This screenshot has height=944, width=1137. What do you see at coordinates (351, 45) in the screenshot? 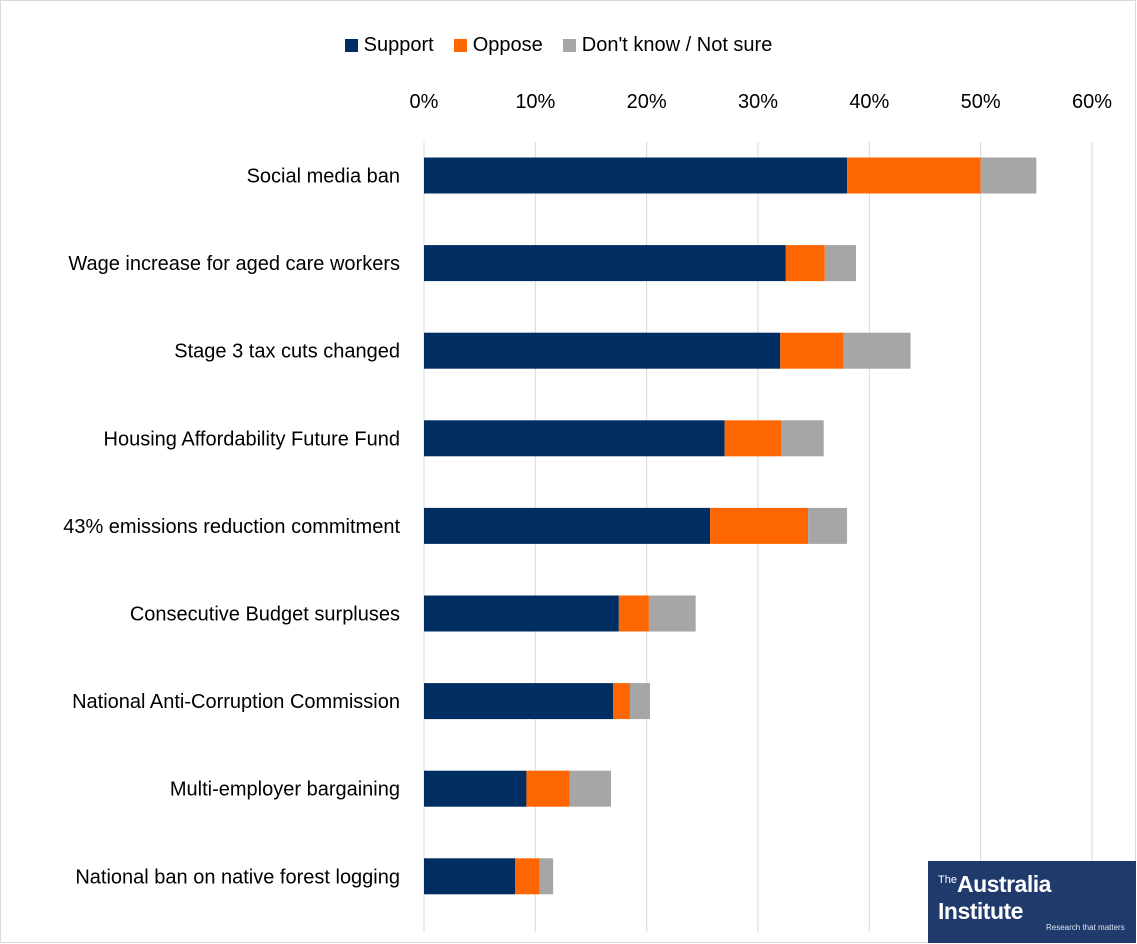
I see `legend-swatch-support` at bounding box center [351, 45].